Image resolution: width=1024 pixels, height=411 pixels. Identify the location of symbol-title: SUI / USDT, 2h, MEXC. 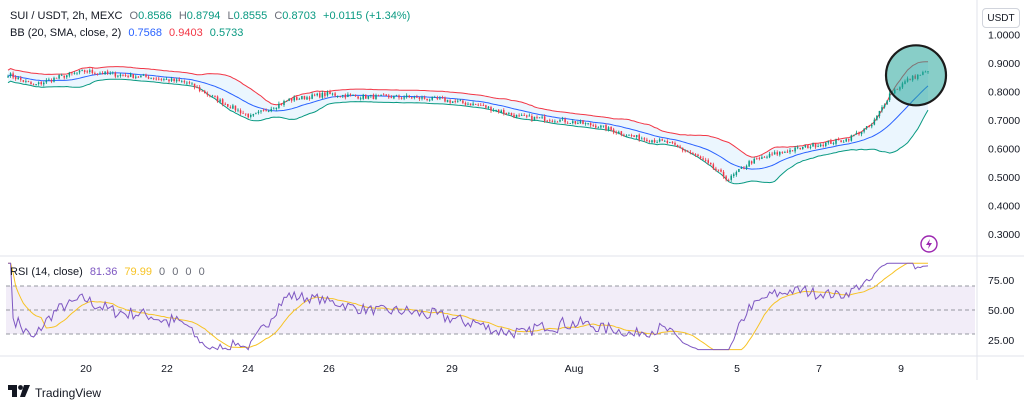
(66, 16).